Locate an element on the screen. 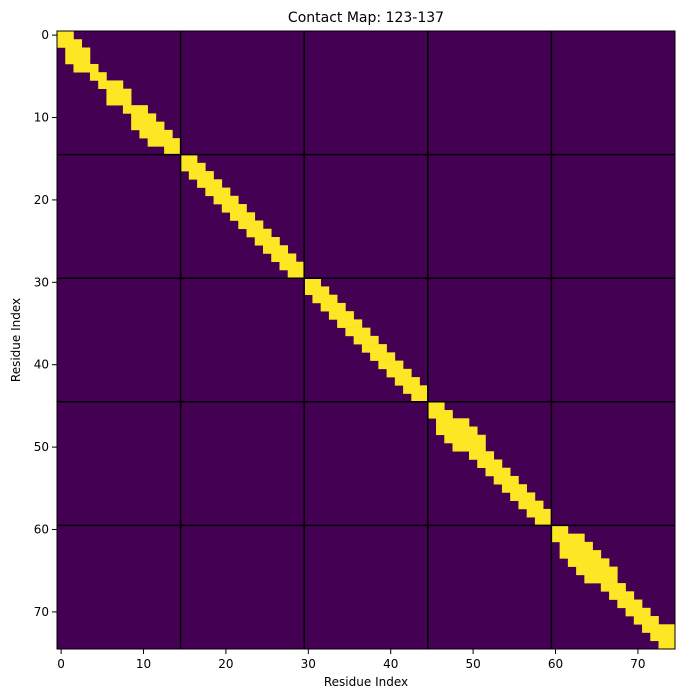  x-tick-label-70: 70 is located at coordinates (637, 664).